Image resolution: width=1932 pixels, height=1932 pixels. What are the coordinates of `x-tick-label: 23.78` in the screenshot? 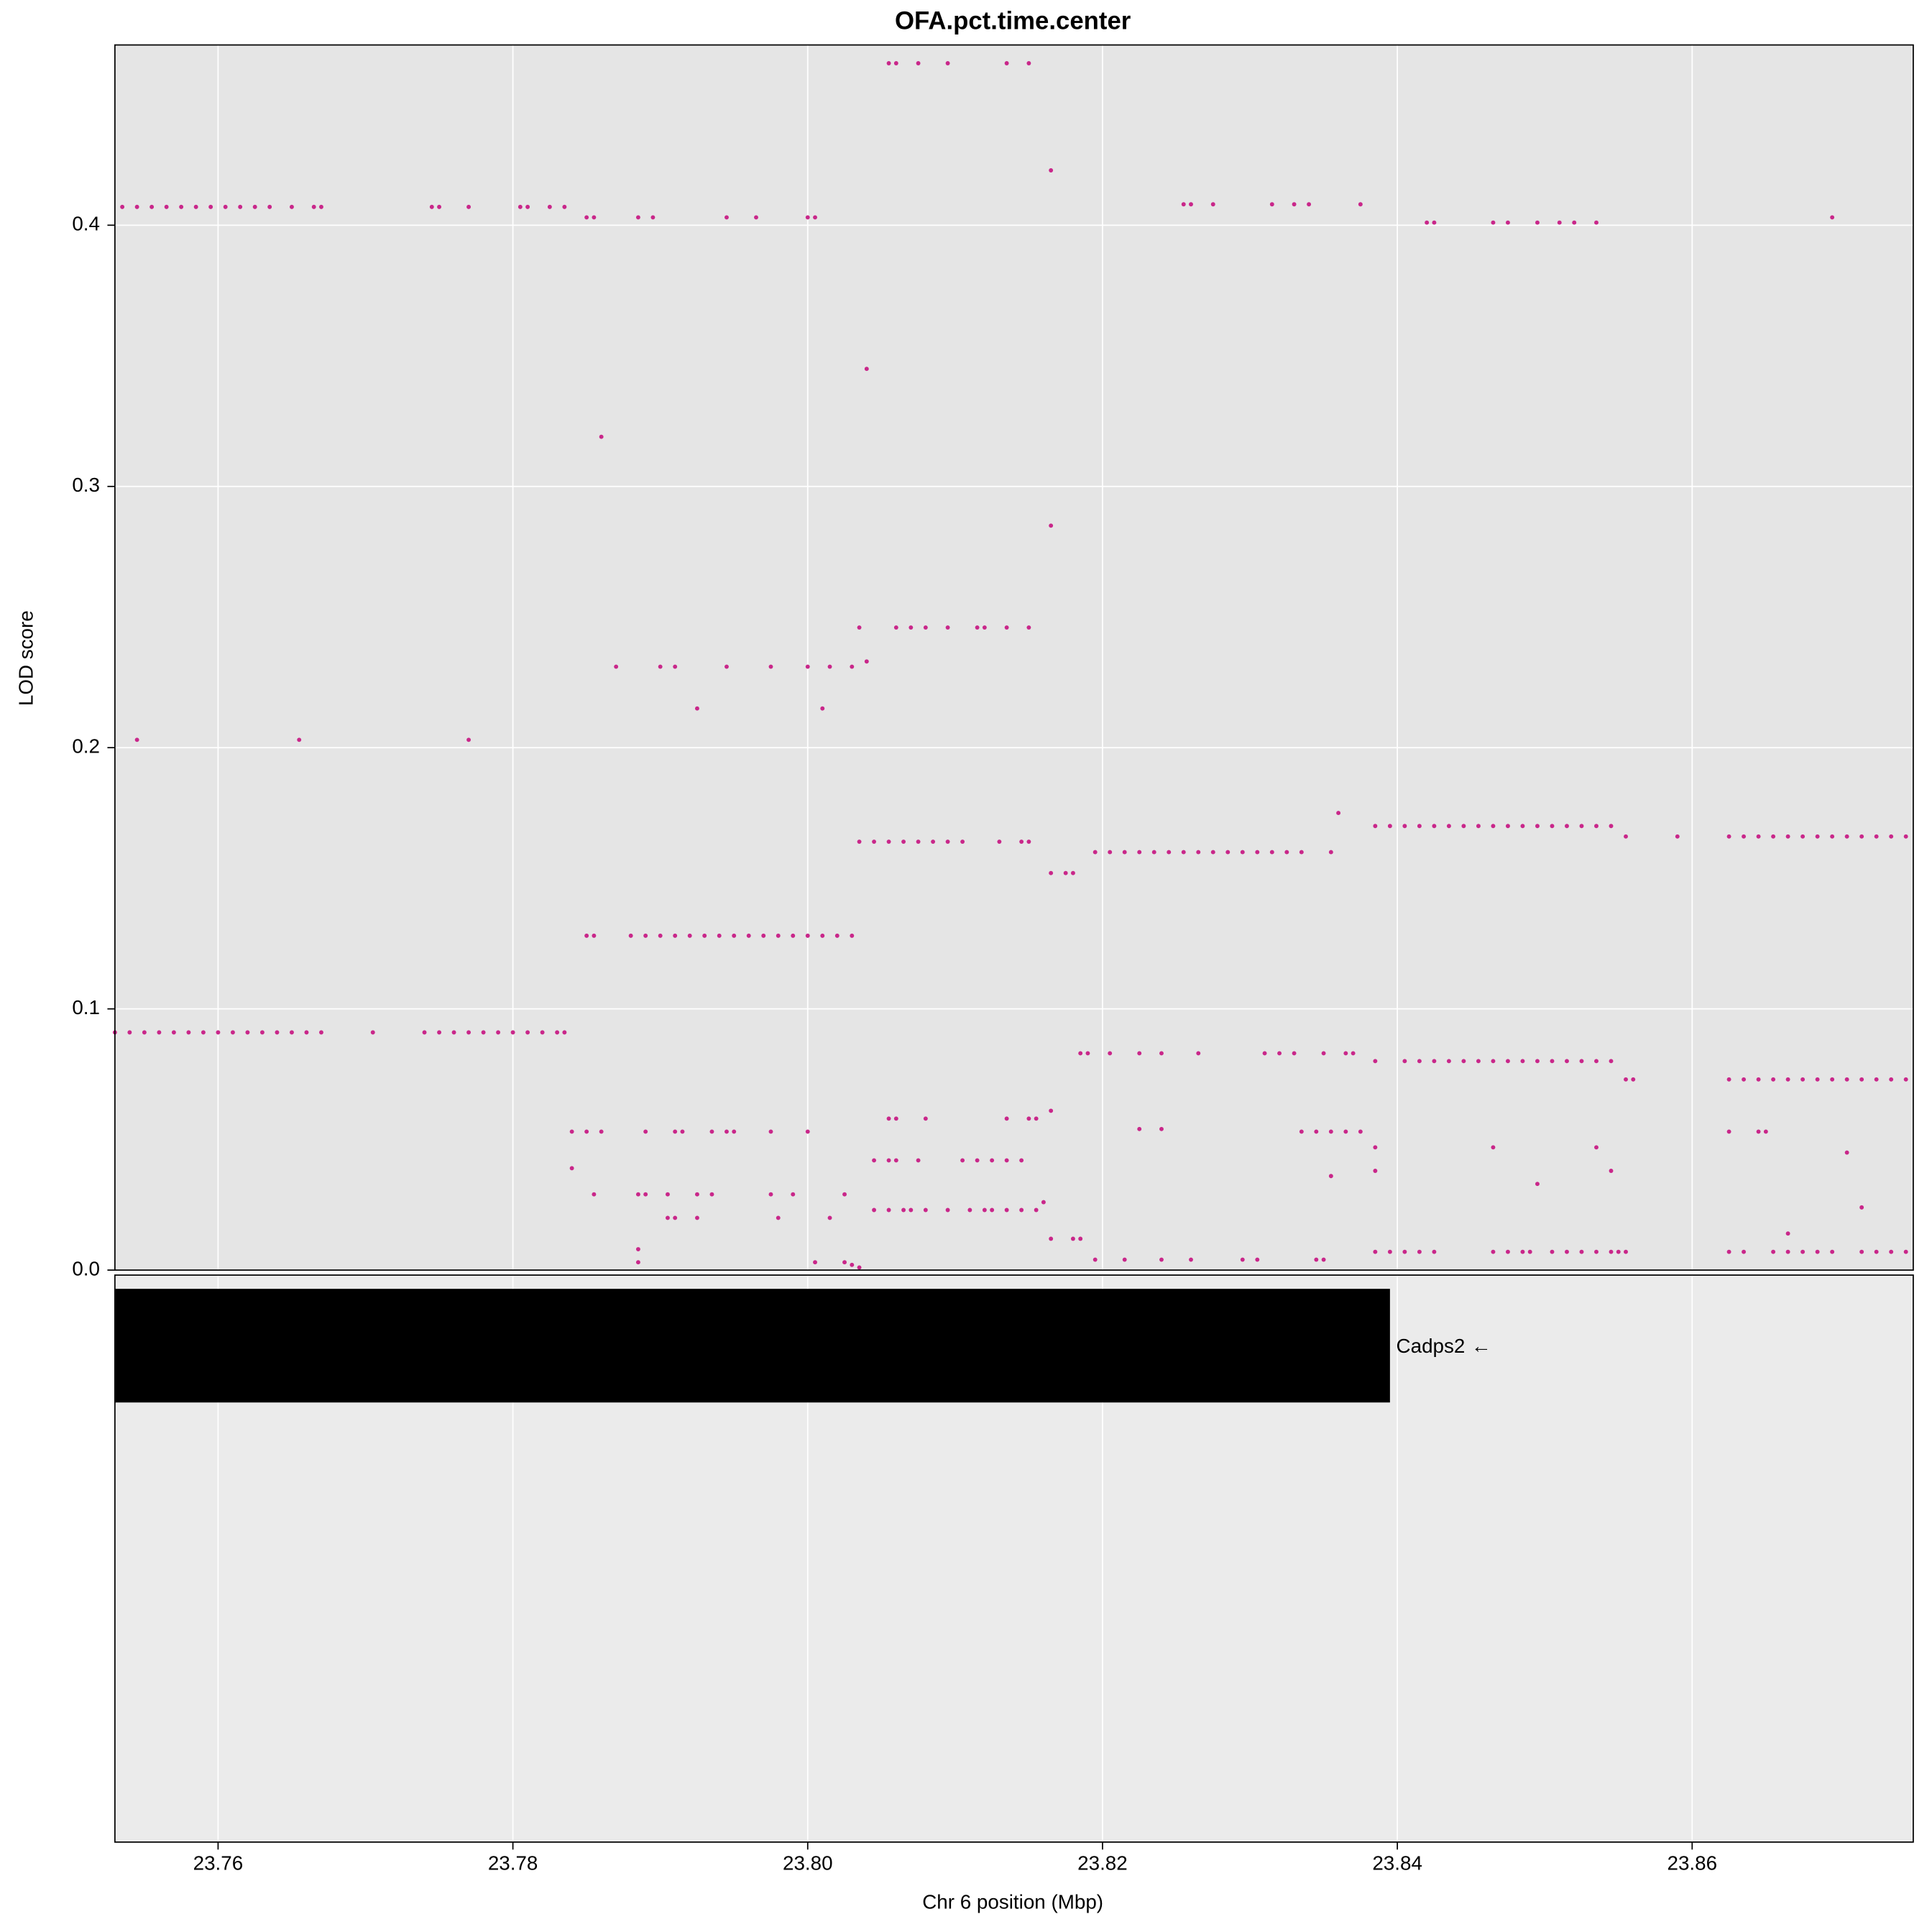 It's located at (513, 1863).